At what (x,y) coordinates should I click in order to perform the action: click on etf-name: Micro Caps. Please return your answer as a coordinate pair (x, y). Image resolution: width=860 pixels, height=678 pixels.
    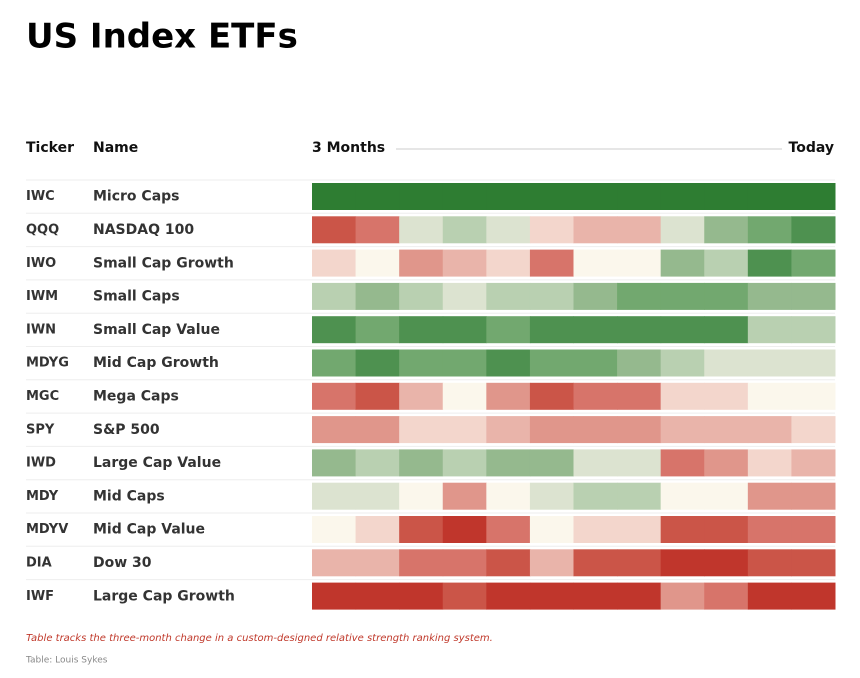
    Looking at the image, I should click on (136, 197).